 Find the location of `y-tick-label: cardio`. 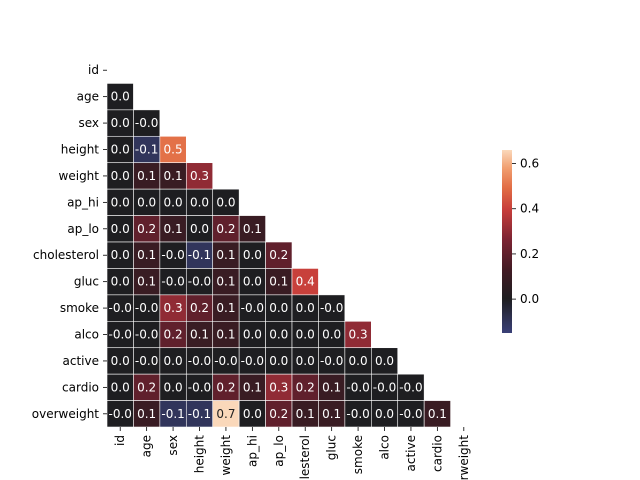

y-tick-label: cardio is located at coordinates (80, 387).